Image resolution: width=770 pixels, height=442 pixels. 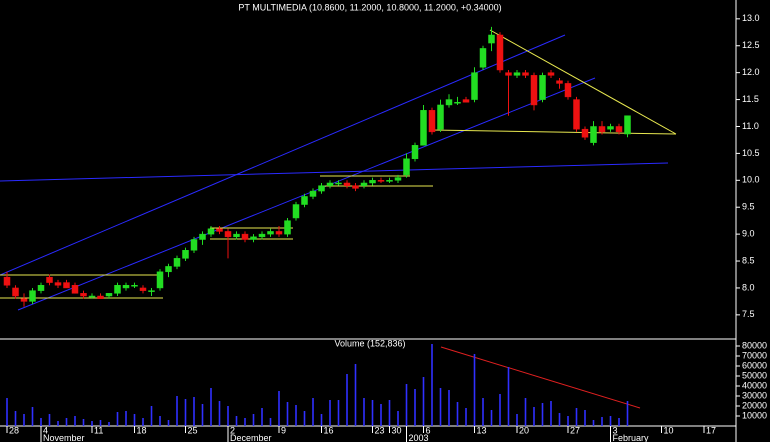 I want to click on y-tick-label: 60000, so click(x=754, y=365).